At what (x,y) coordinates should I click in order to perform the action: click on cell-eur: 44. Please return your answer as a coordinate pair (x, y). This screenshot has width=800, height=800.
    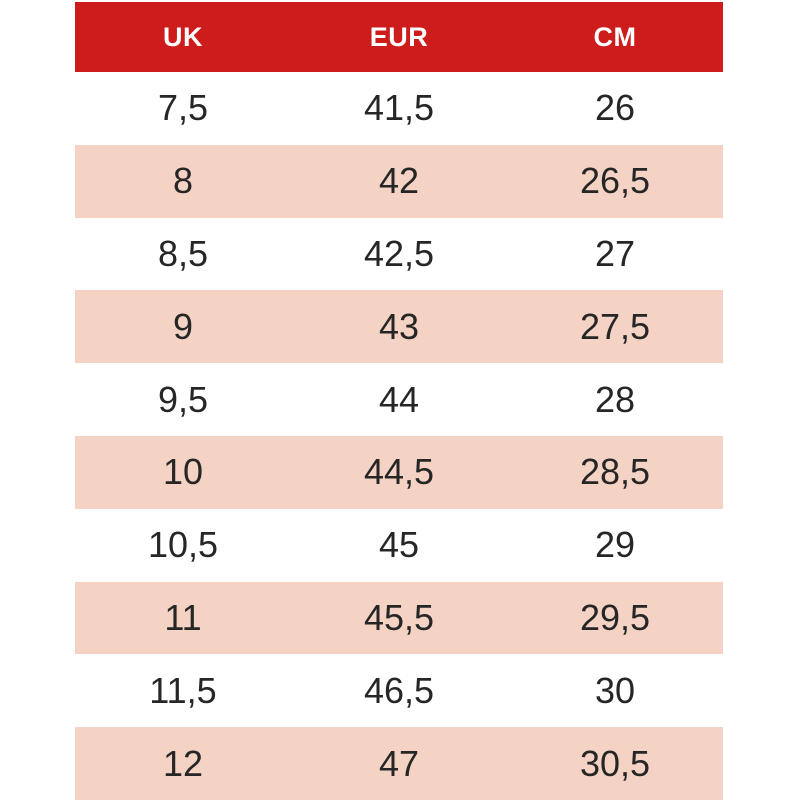
    Looking at the image, I should click on (399, 399).